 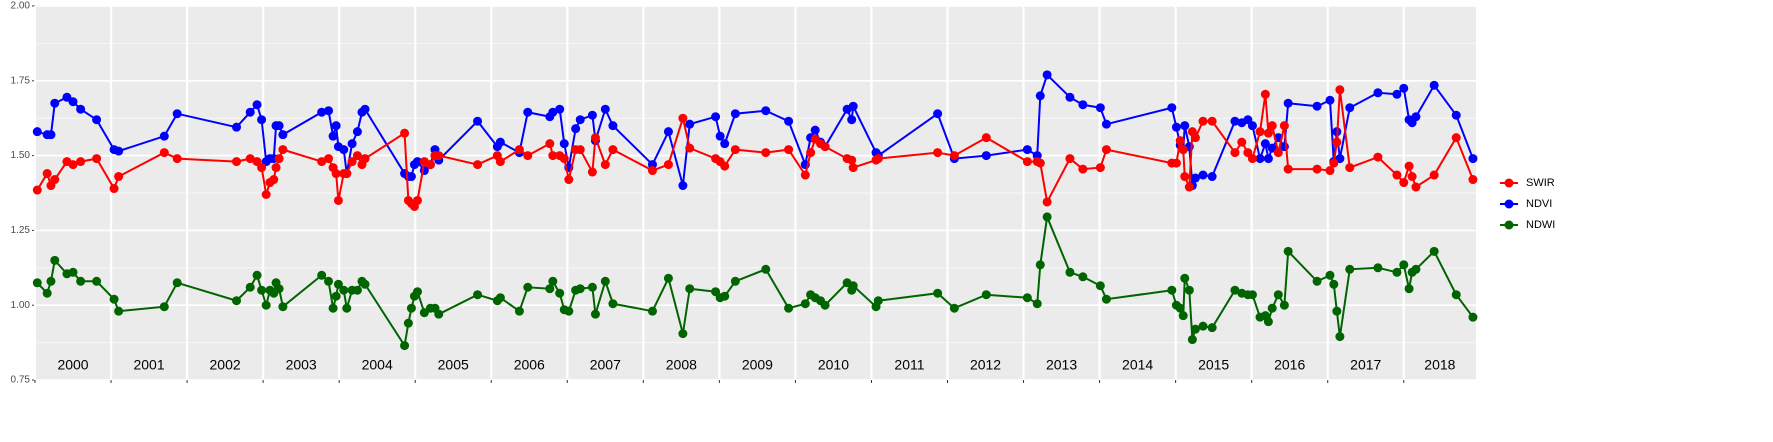 I want to click on legend-label: NDVI, so click(x=1539, y=204).